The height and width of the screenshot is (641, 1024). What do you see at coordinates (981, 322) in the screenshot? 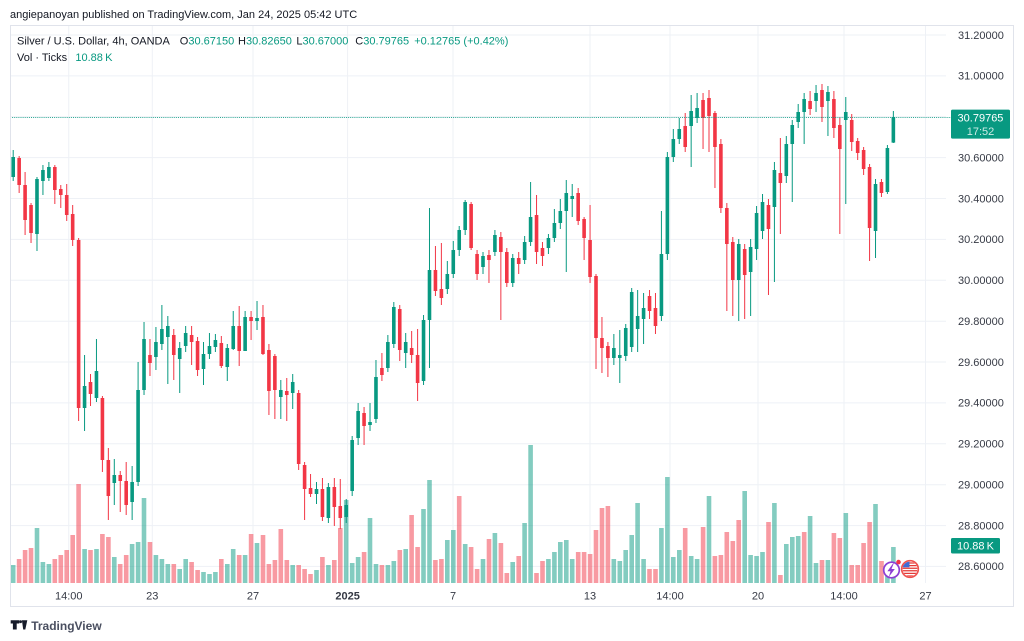
I see `svg-text: 29.80000` at bounding box center [981, 322].